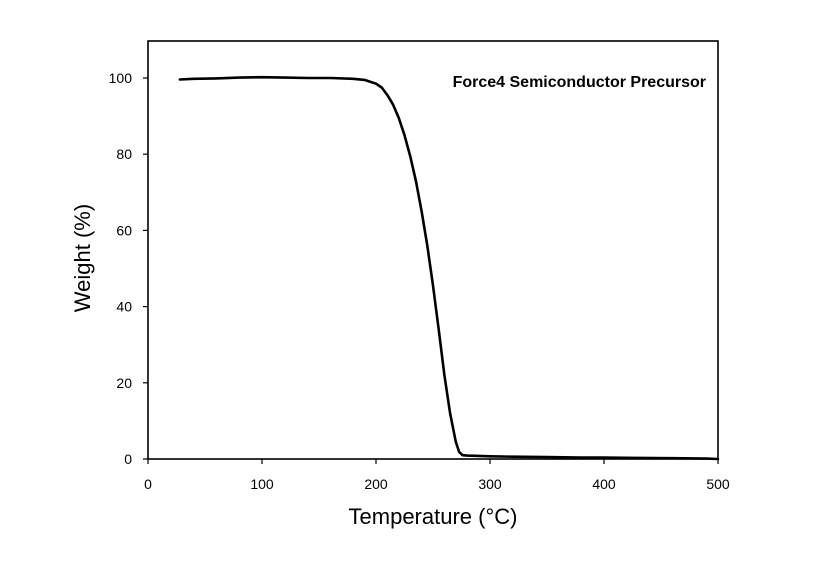 This screenshot has height=585, width=837. What do you see at coordinates (437, 475) in the screenshot?
I see `x-axis-ticks: 0 100 200 300 400 500` at bounding box center [437, 475].